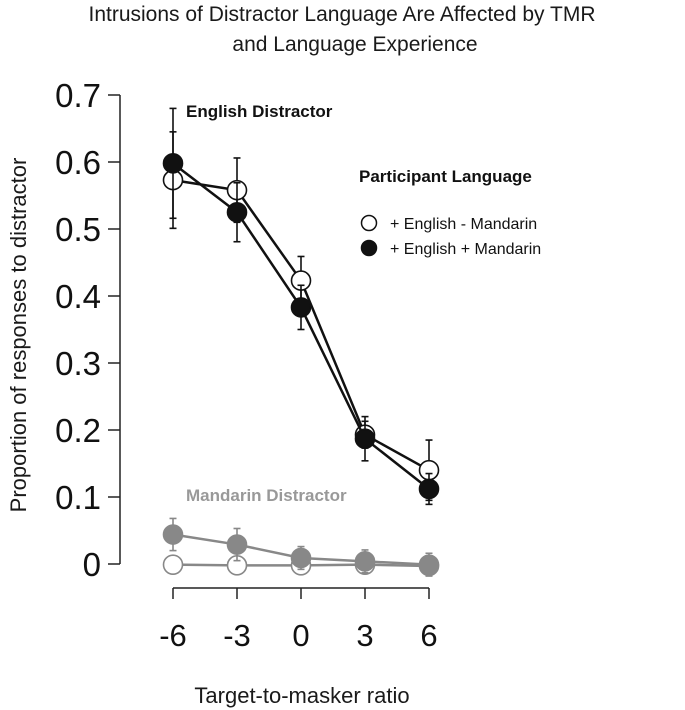 The width and height of the screenshot is (685, 710). What do you see at coordinates (78, 229) in the screenshot?
I see `y-tick-label: 0.5` at bounding box center [78, 229].